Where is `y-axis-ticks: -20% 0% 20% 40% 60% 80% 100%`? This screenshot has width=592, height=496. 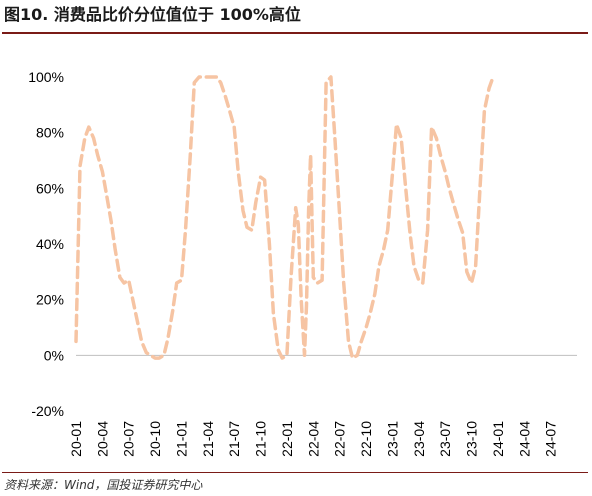
y-axis-ticks: -20% 0% 20% 40% 60% 80% 100% is located at coordinates (46, 244).